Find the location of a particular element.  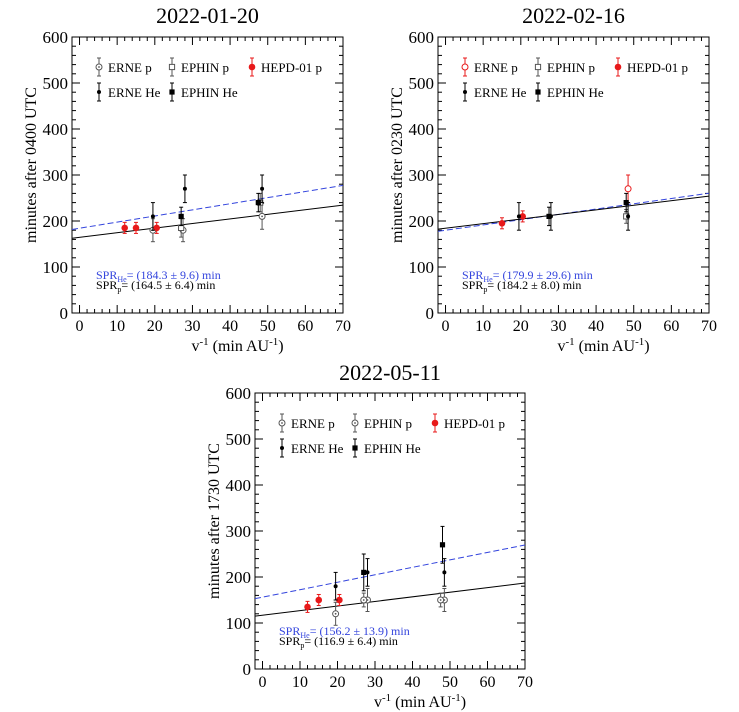

panel-1-hepd_p-point-3-marker is located at coordinates (156, 228).